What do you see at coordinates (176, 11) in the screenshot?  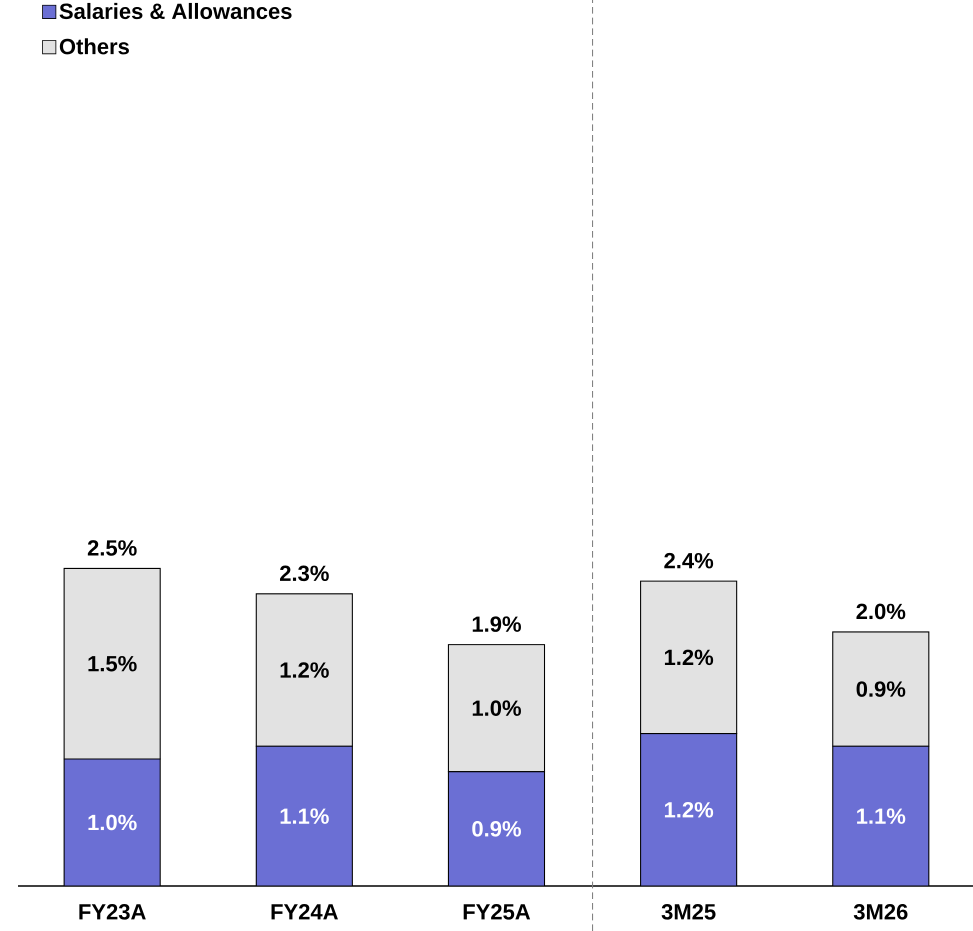 I see `legend-label: Salaries & Allowances` at bounding box center [176, 11].